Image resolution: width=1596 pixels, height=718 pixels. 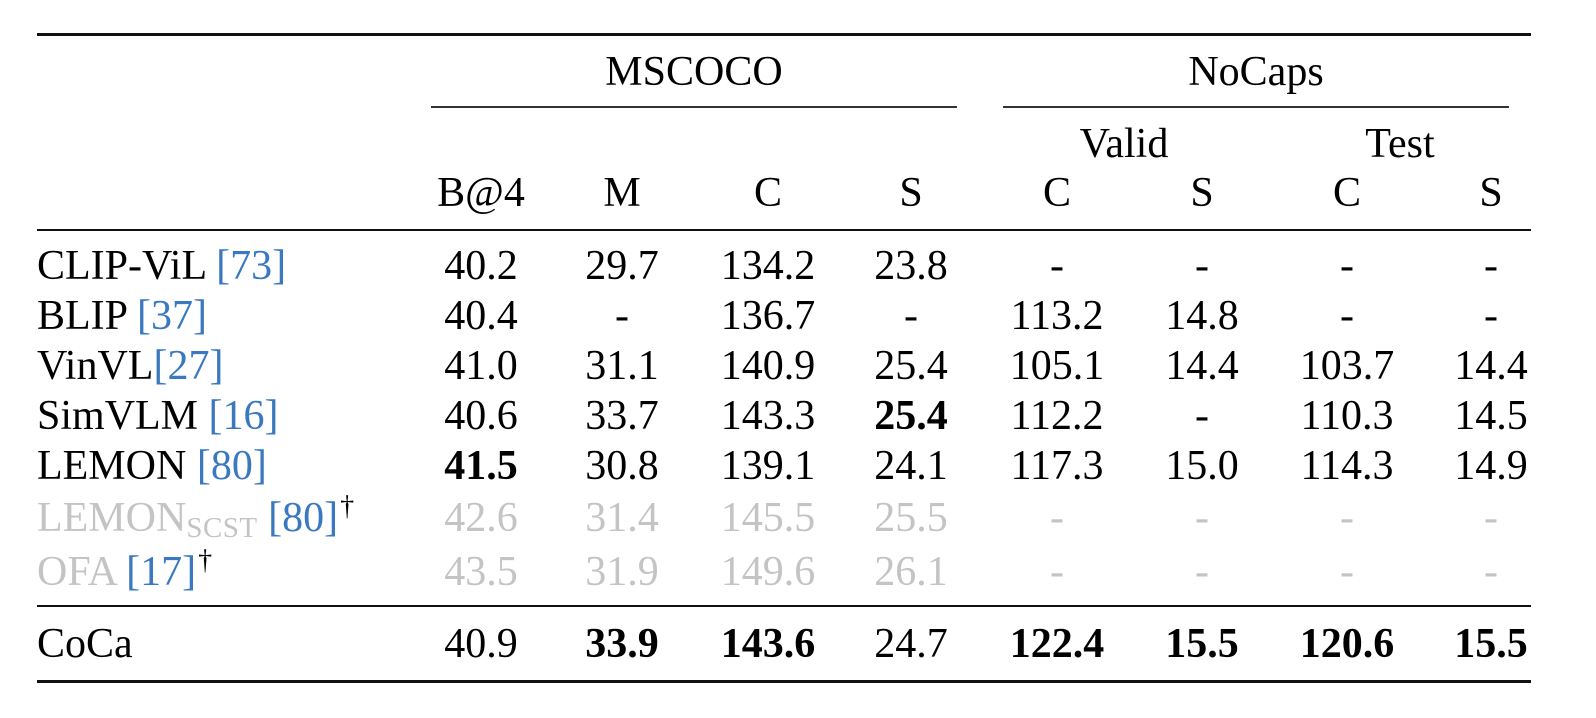 I want to click on coca-rule, so click(x=784, y=606).